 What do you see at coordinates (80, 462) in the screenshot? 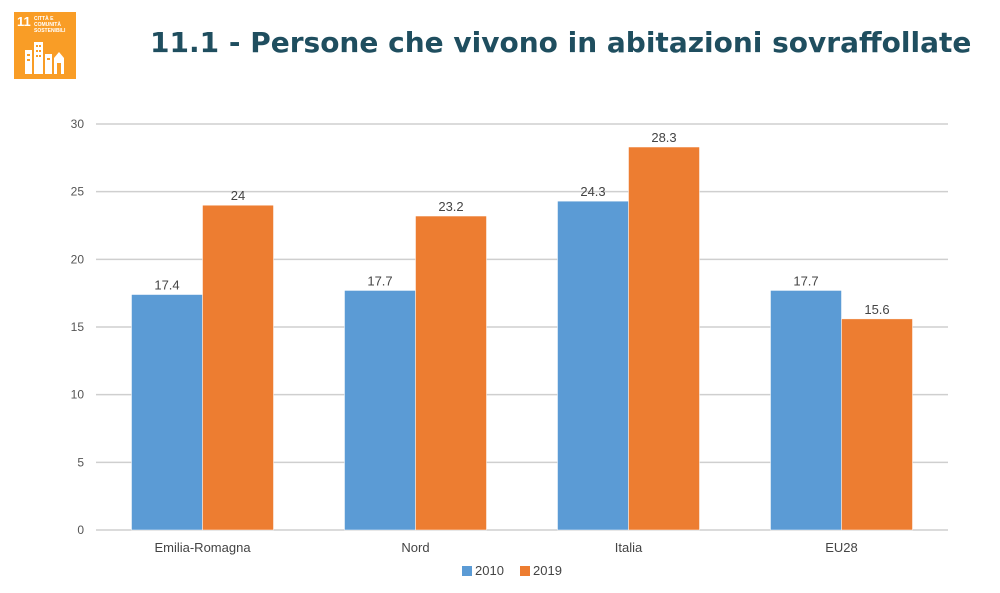
I see `y-tick-label: 5` at bounding box center [80, 462].